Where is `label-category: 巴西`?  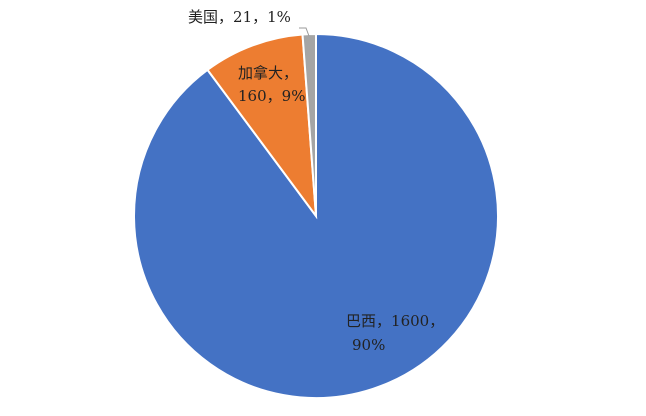
label-category: 巴西 is located at coordinates (361, 321).